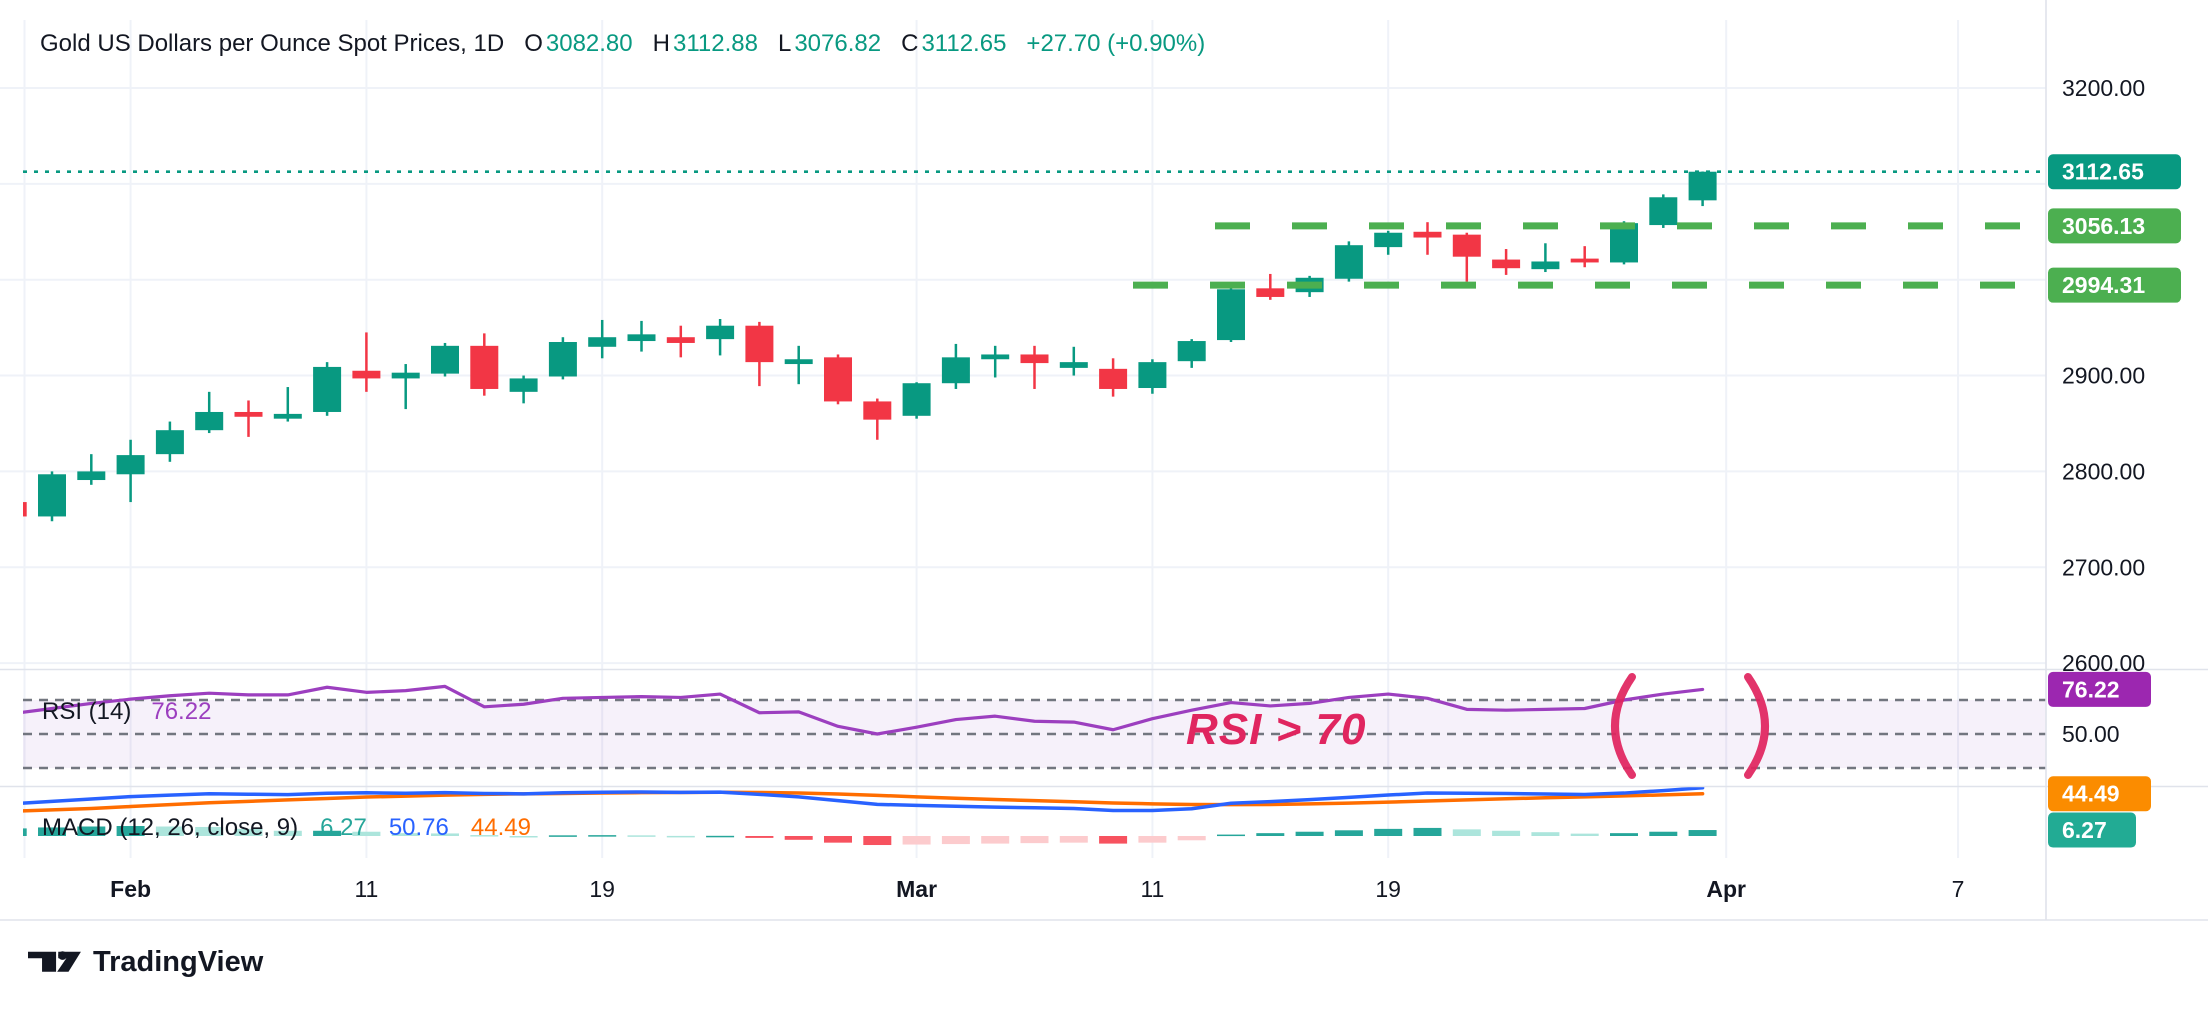 This screenshot has height=1012, width=2208. I want to click on high-label: H, so click(661, 43).